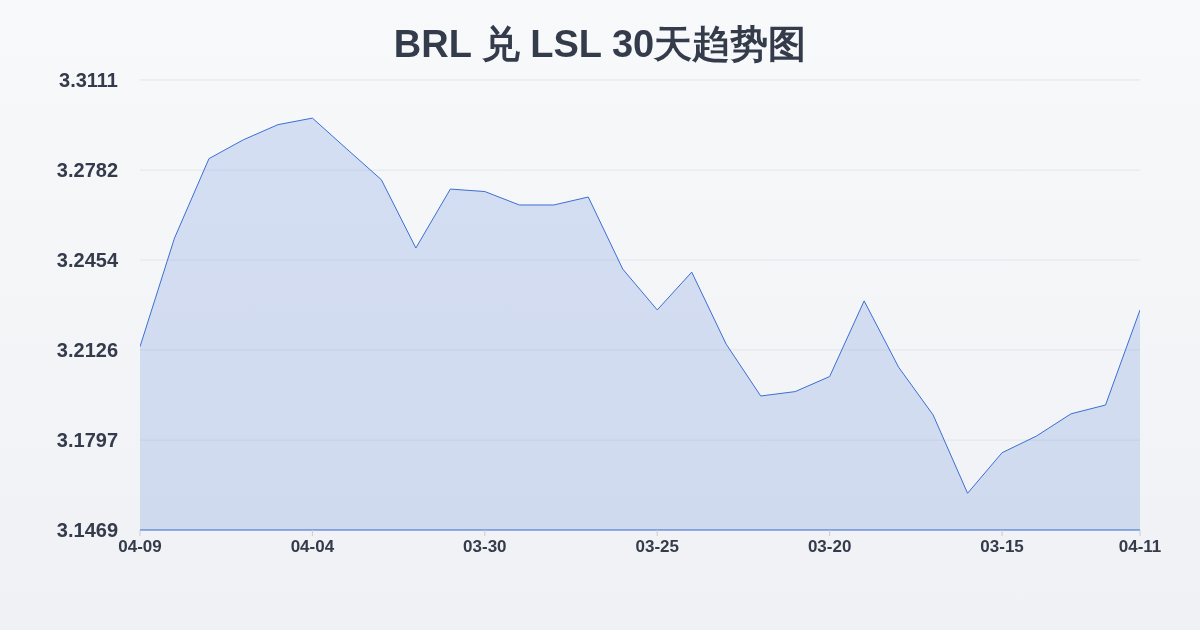 Image resolution: width=1200 pixels, height=630 pixels. Describe the element at coordinates (87, 170) in the screenshot. I see `y-tick-label: 3.2782` at that location.